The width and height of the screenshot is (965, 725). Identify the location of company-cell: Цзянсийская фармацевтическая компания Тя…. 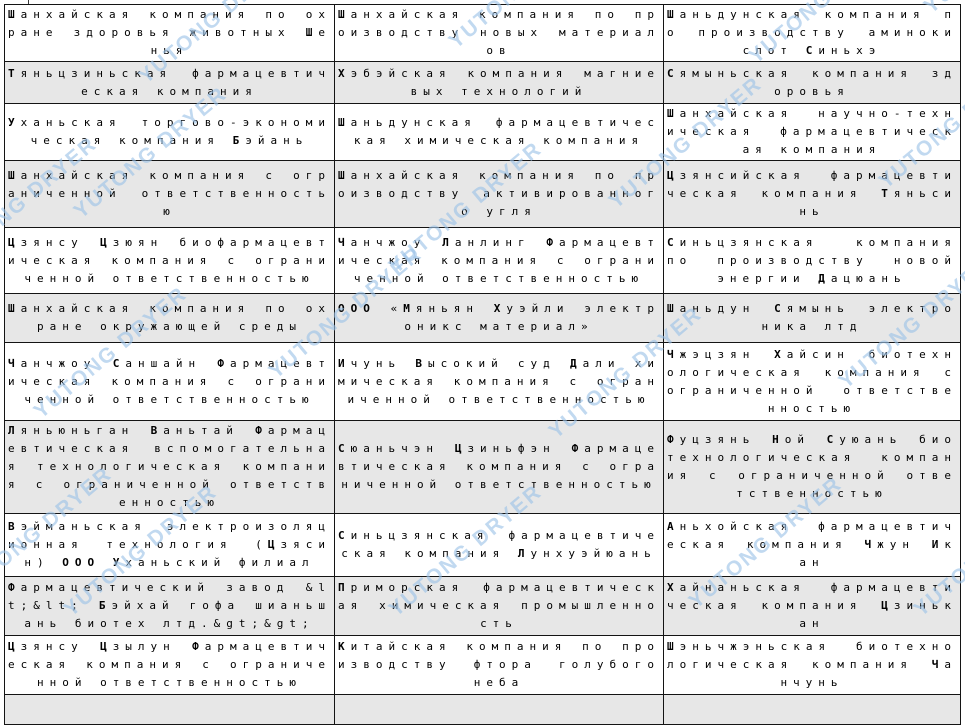
(812, 194).